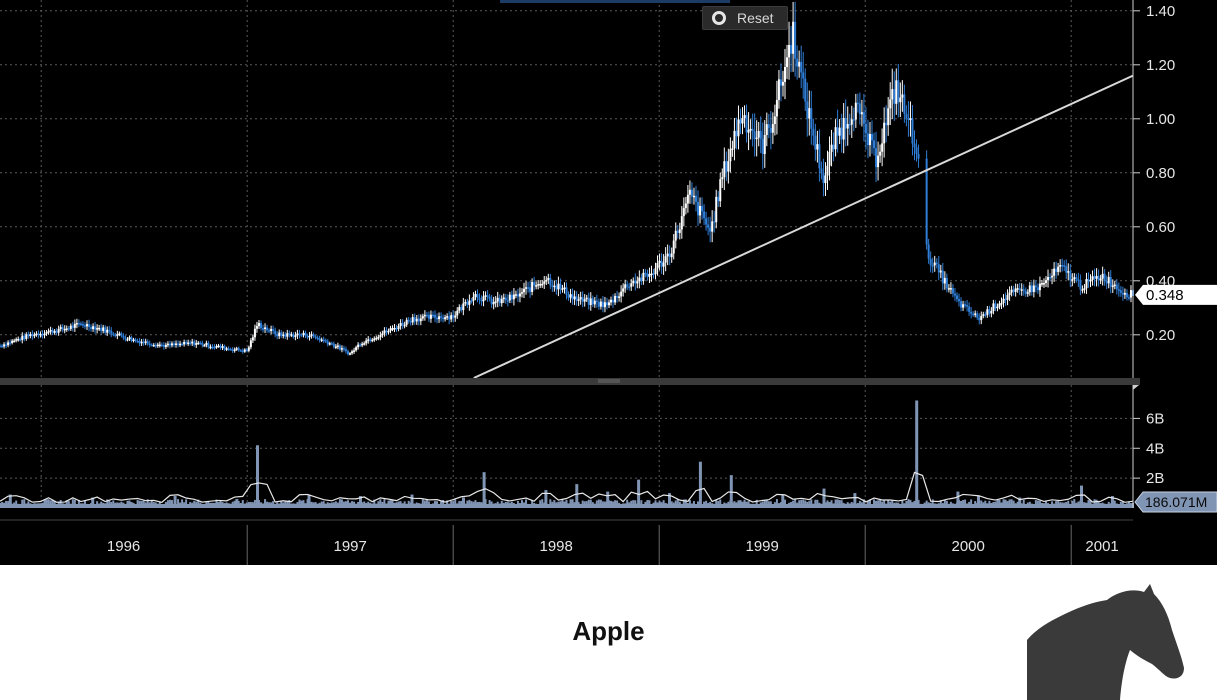 The width and height of the screenshot is (1217, 700). Describe the element at coordinates (968, 546) in the screenshot. I see `year-label: 2000` at that location.